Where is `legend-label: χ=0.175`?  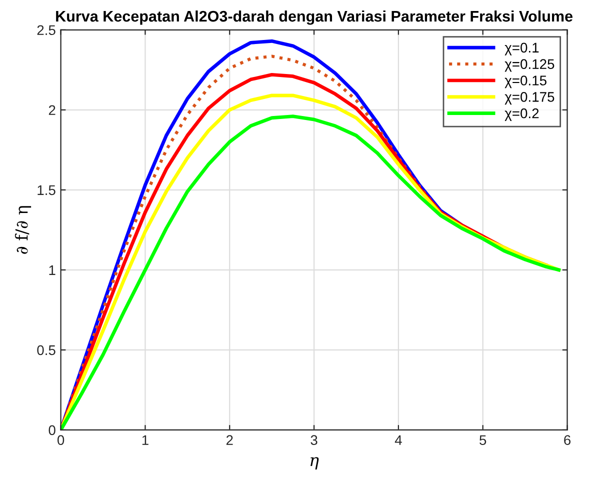
legend-label: χ=0.175 is located at coordinates (529, 98).